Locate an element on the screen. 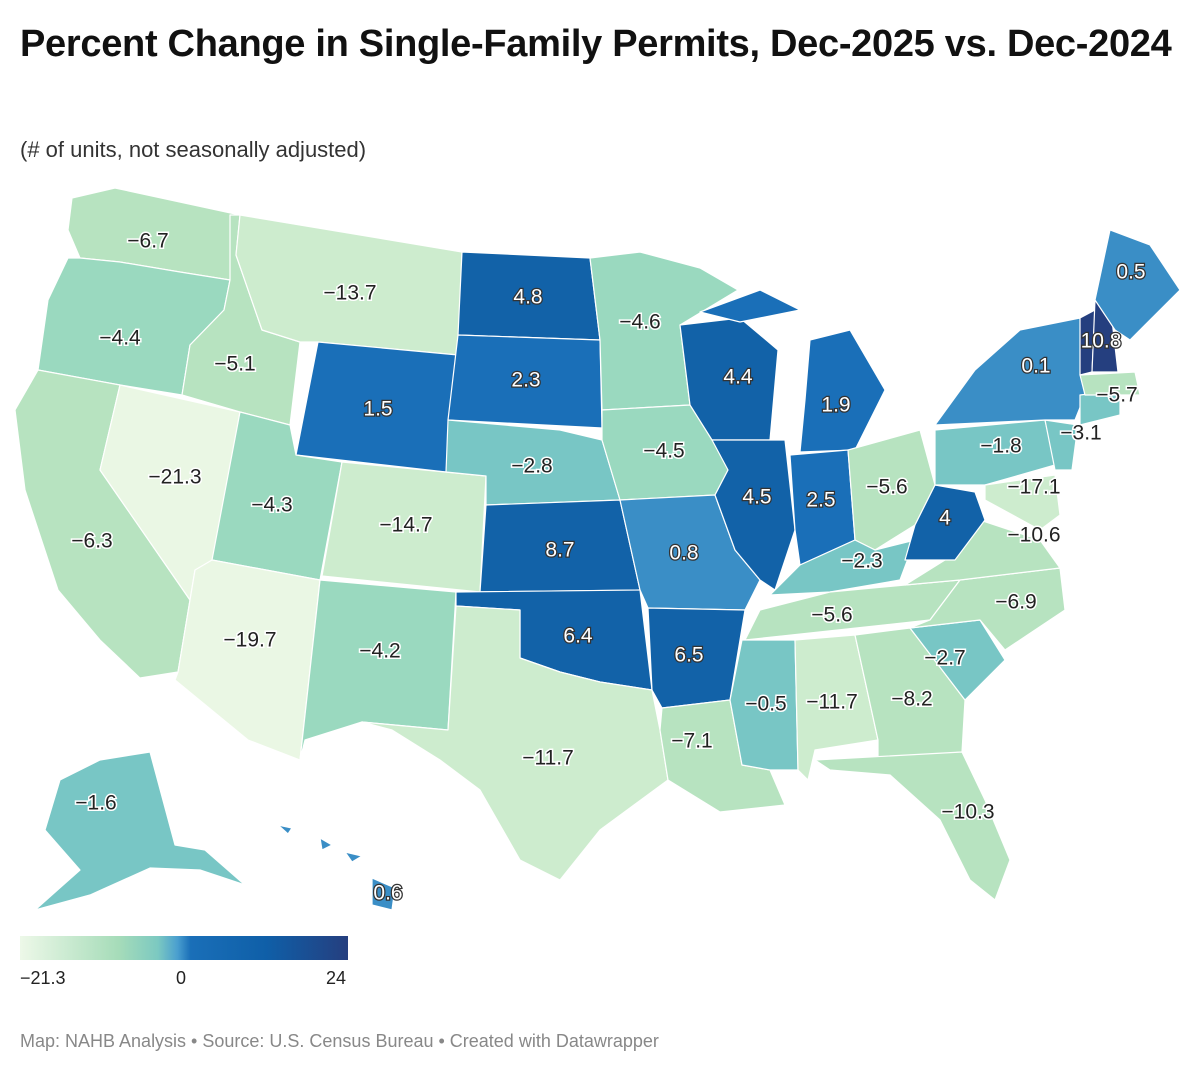 This screenshot has height=1074, width=1200. value-label-IL: 4.5 is located at coordinates (756, 497).